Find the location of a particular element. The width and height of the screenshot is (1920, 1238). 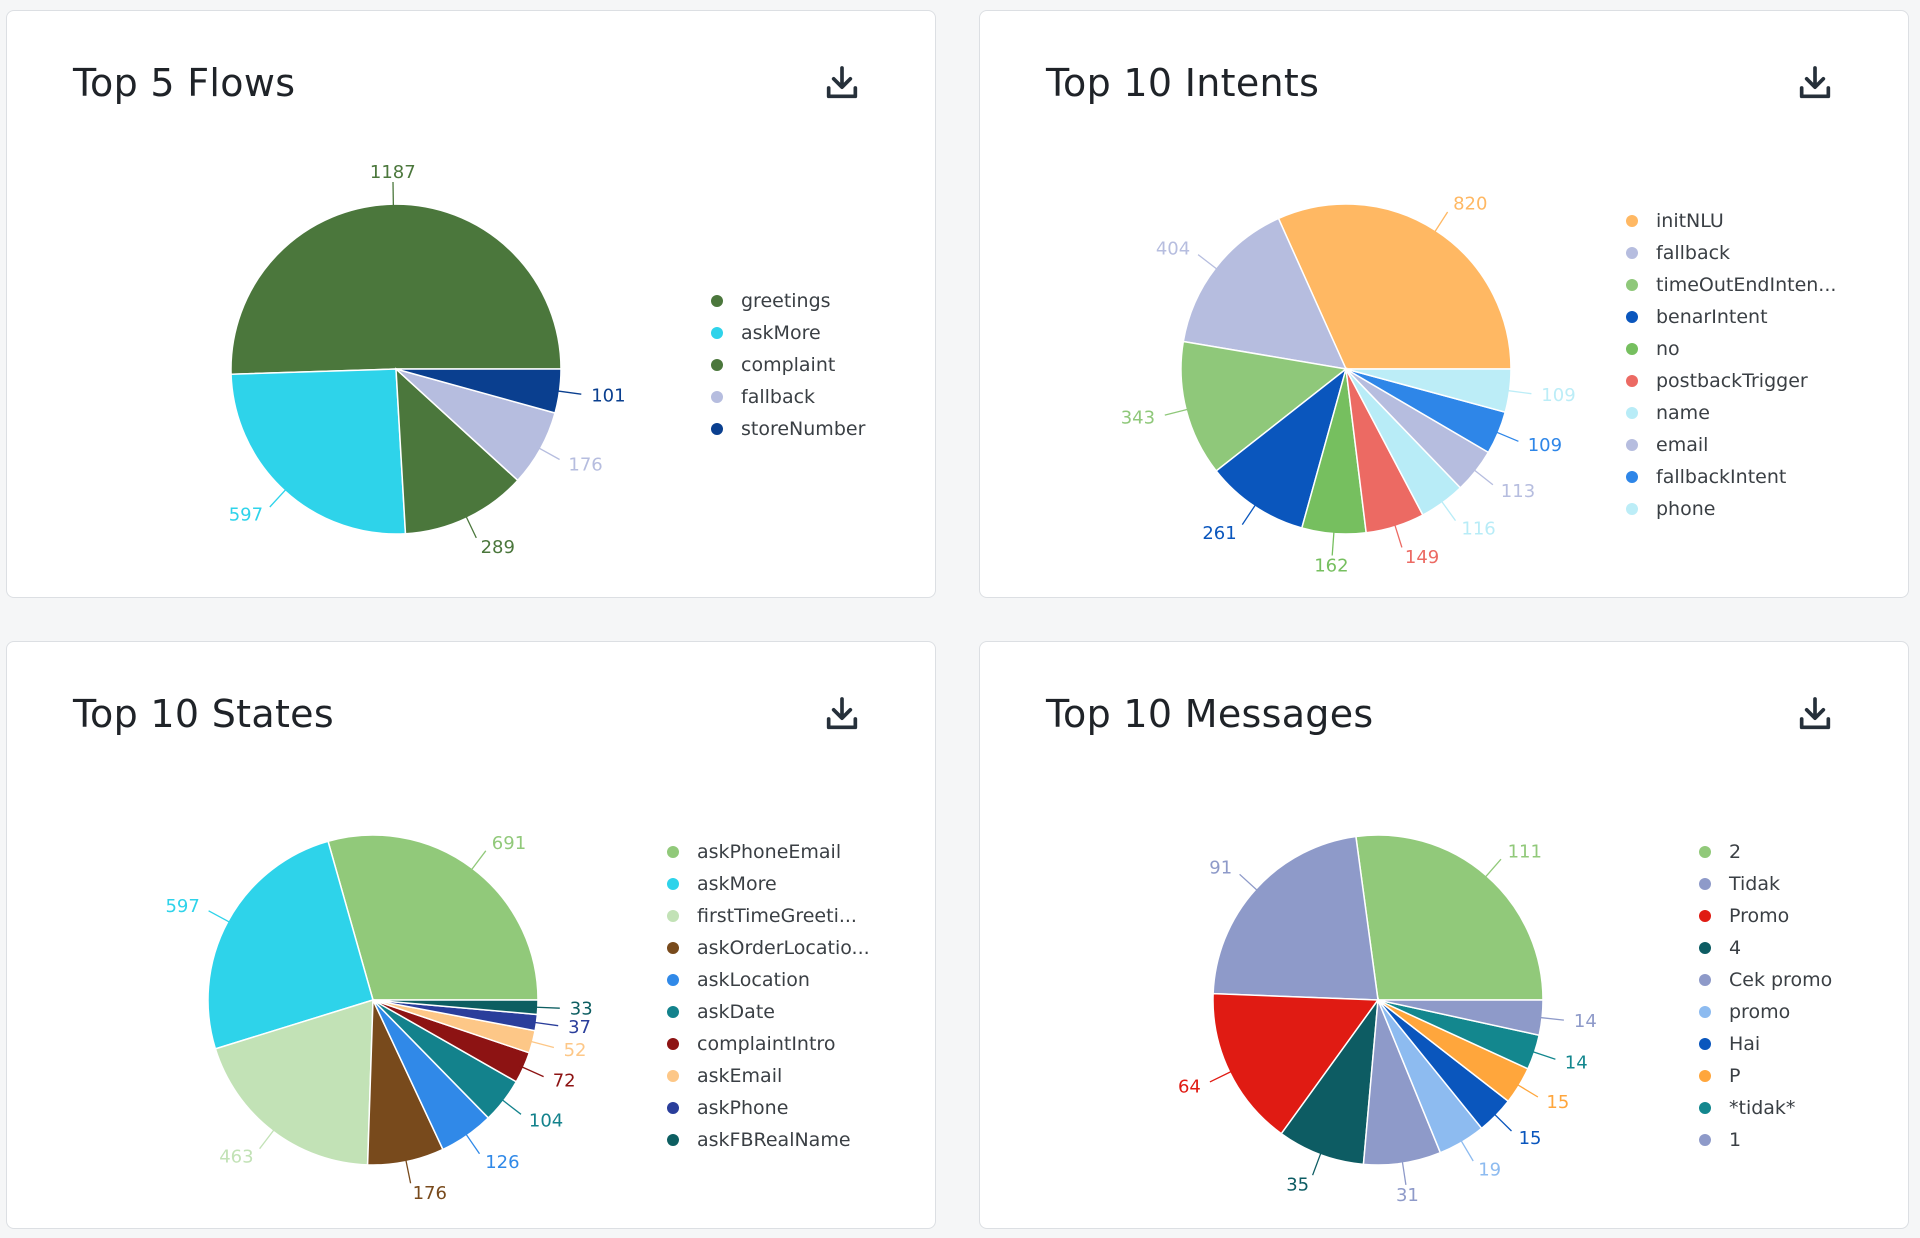

legend-item: Promo is located at coordinates (1744, 916).